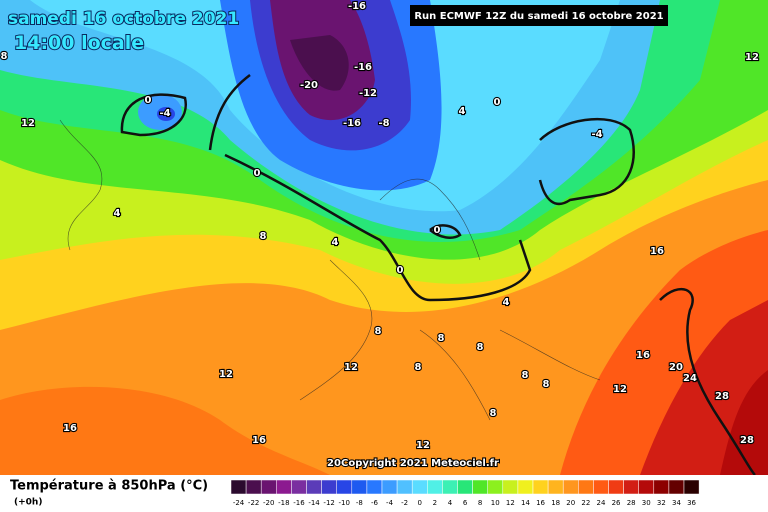 The image size is (768, 512). I want to click on contour-label: -12, so click(368, 93).